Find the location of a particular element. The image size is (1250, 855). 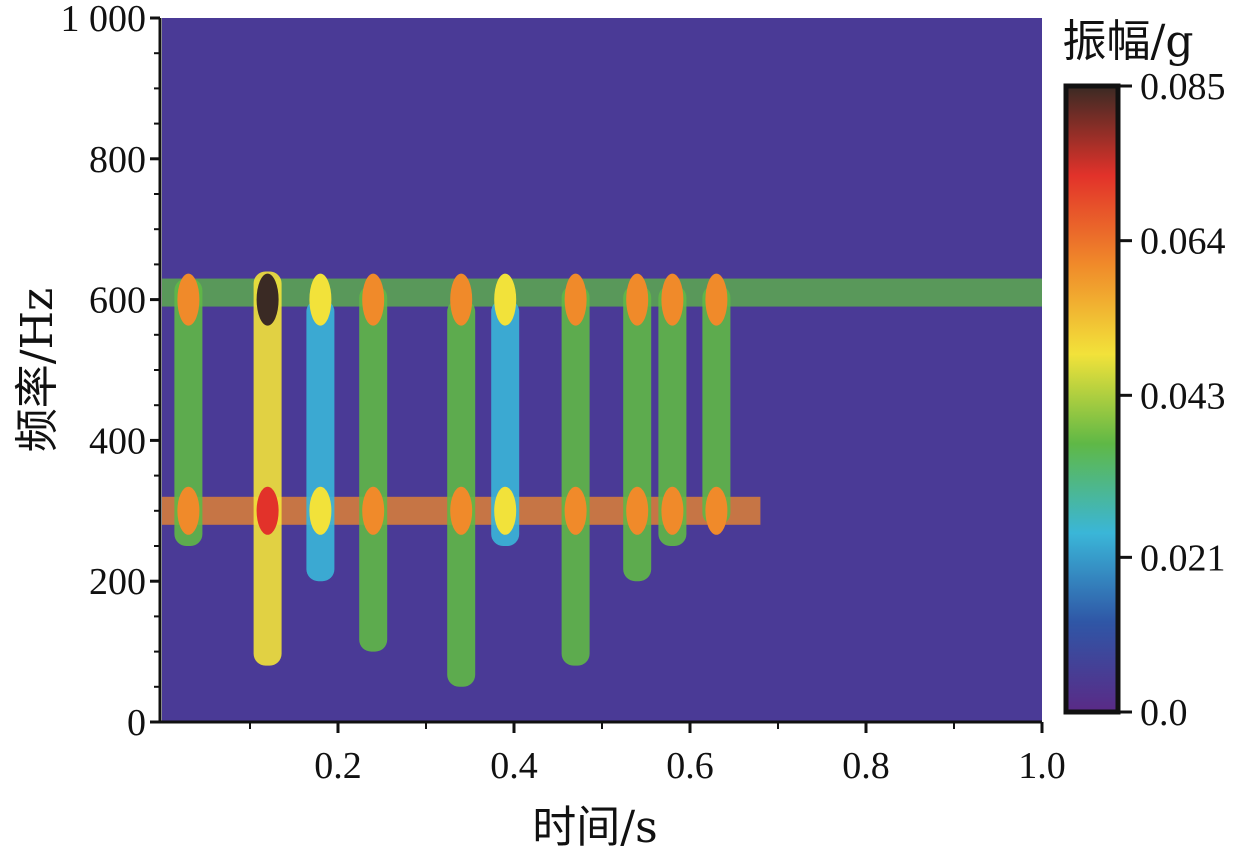

colorbar-tick-label: 0.064 is located at coordinates (1183, 242).